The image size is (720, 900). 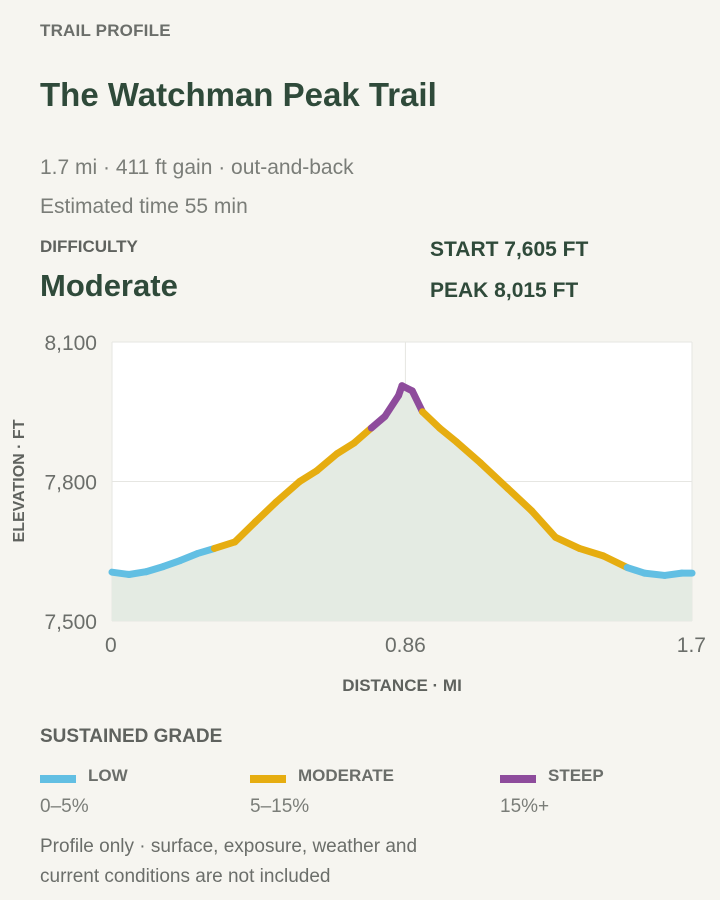 What do you see at coordinates (405, 645) in the screenshot?
I see `x-tick-label: 0.86` at bounding box center [405, 645].